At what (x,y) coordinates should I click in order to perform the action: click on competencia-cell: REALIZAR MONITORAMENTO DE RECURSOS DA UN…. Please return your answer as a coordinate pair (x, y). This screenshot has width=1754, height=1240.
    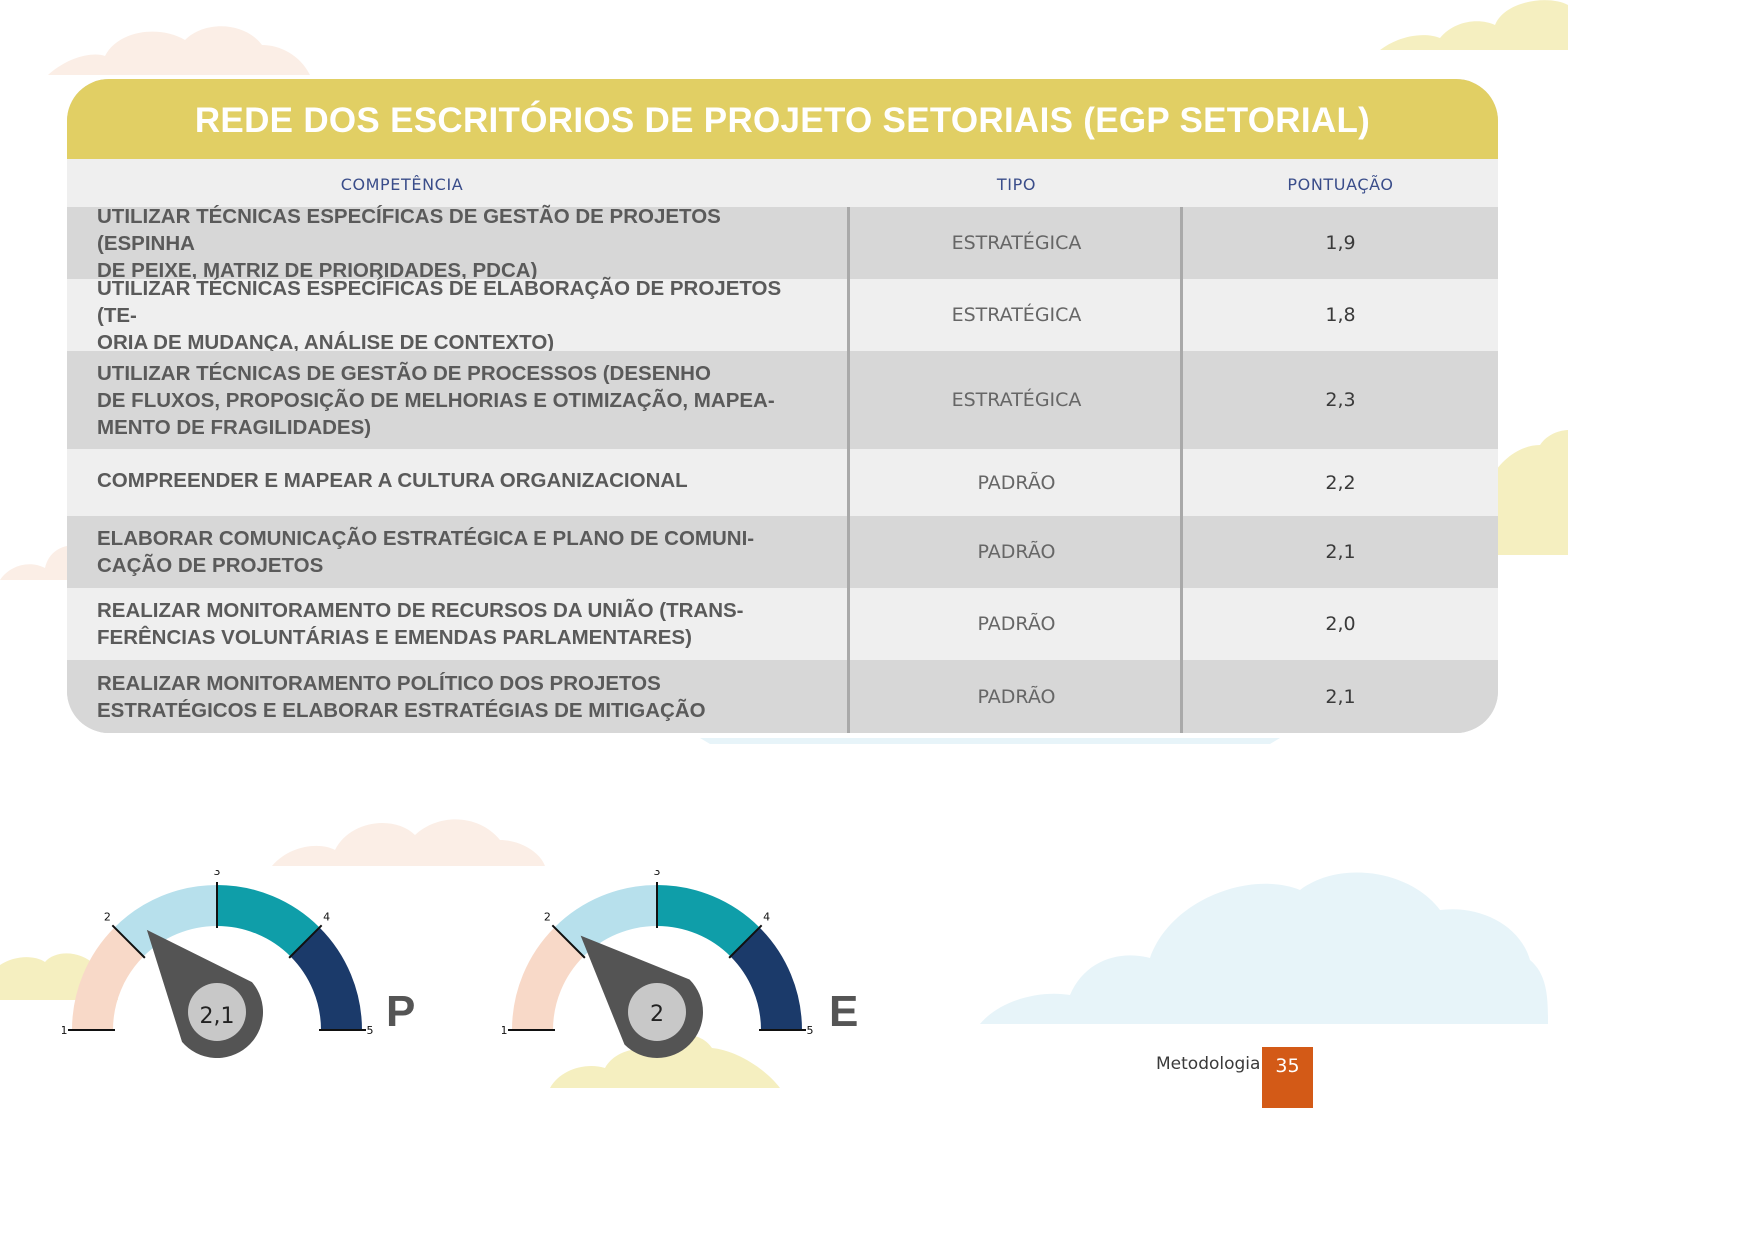
    Looking at the image, I should click on (420, 624).